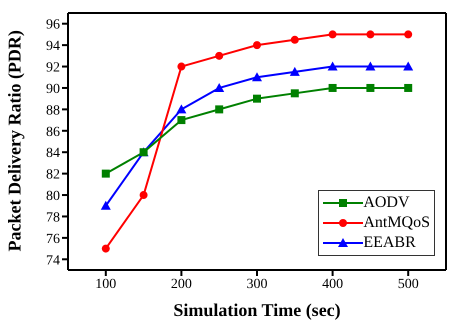 The width and height of the screenshot is (463, 330). I want to click on x-axis-title: Simulation Time (sec), so click(257, 310).